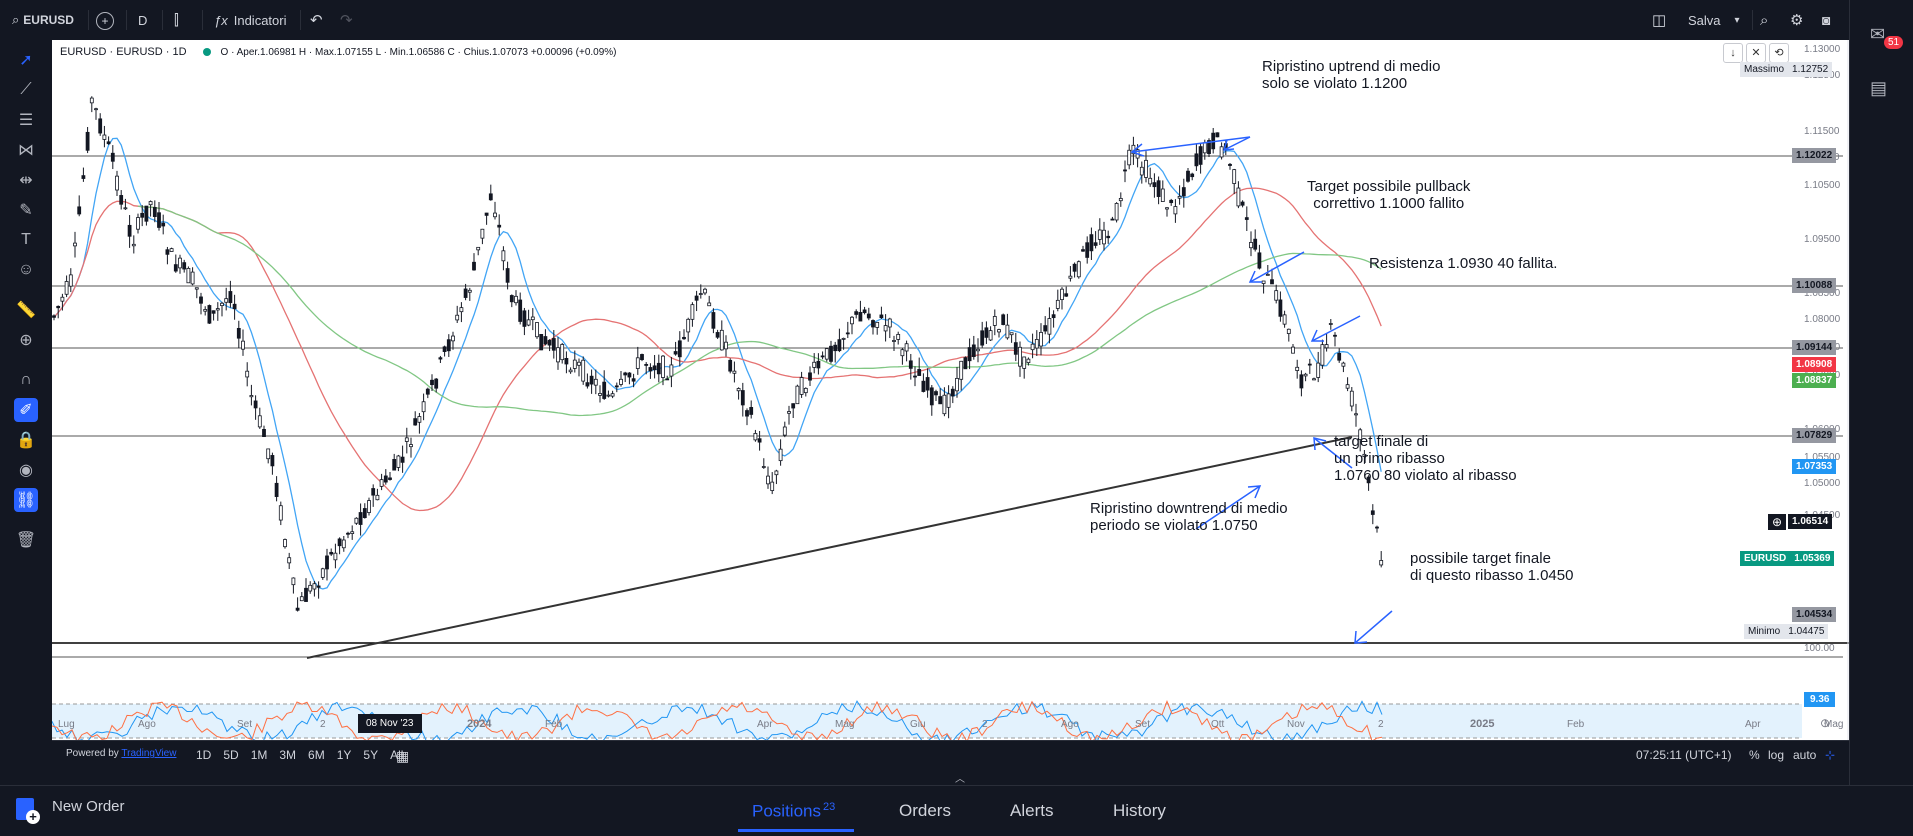 This screenshot has width=1913, height=836. Describe the element at coordinates (28, 811) in the screenshot. I see `new-order-icon: +` at that location.